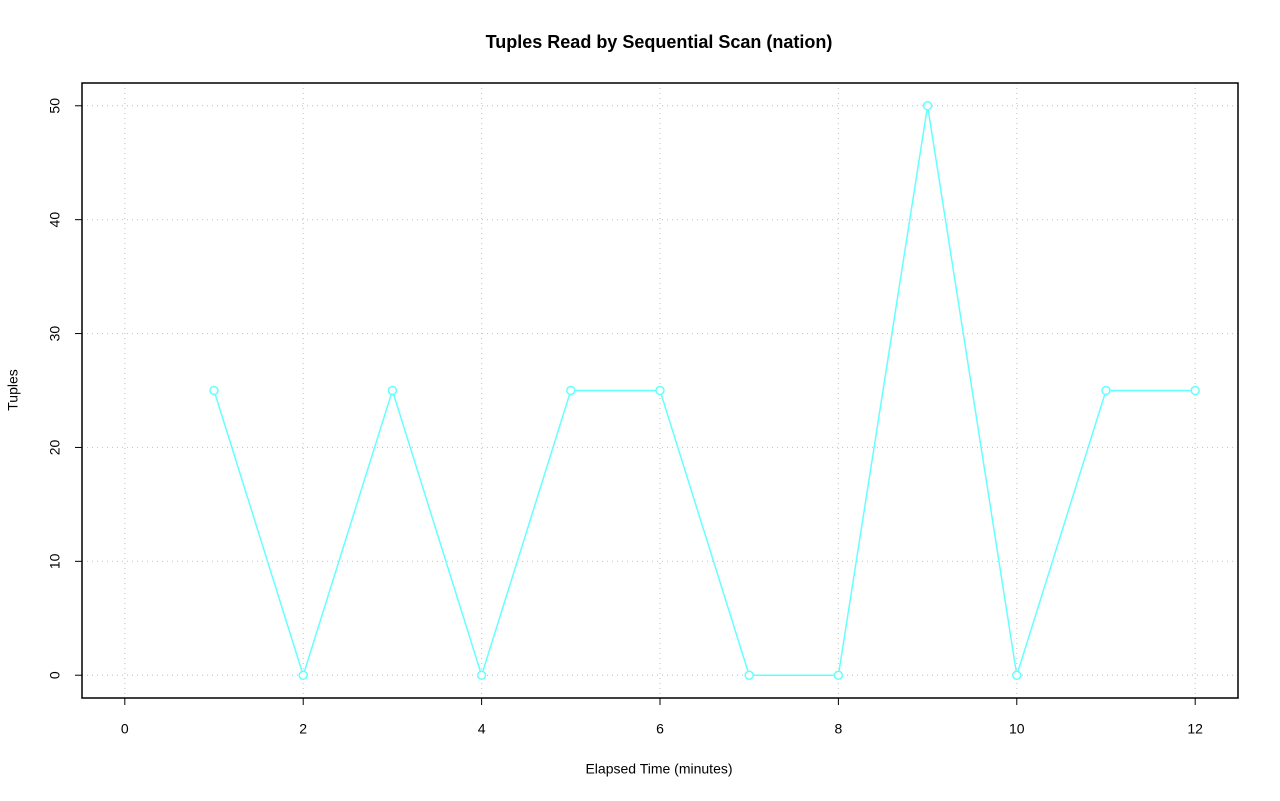 The width and height of the screenshot is (1280, 801). What do you see at coordinates (13, 390) in the screenshot?
I see `y-axis-label: Tuples` at bounding box center [13, 390].